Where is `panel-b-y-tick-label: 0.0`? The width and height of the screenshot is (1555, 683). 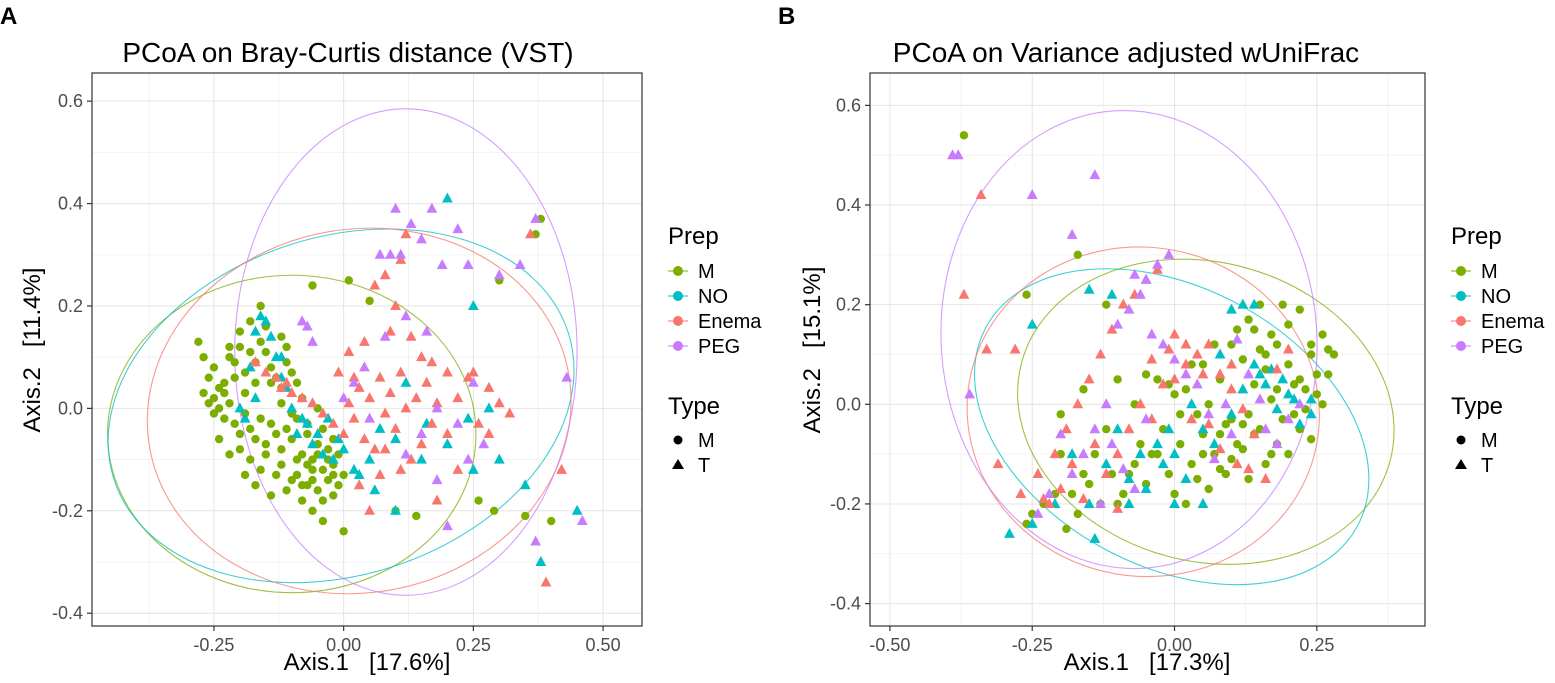 panel-b-y-tick-label: 0.0 is located at coordinates (848, 404).